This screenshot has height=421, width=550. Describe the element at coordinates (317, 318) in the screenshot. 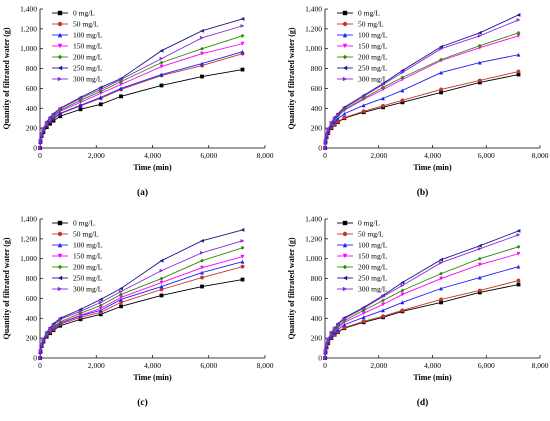

I see `y-tick-label: 400` at that location.